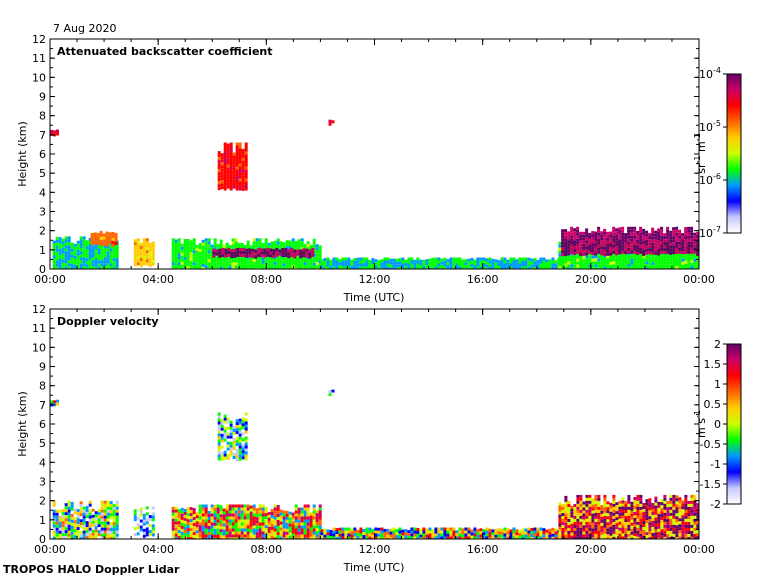 This screenshot has height=580, width=780. I want to click on velocity-colorbar-tick-label: -1, so click(715, 464).